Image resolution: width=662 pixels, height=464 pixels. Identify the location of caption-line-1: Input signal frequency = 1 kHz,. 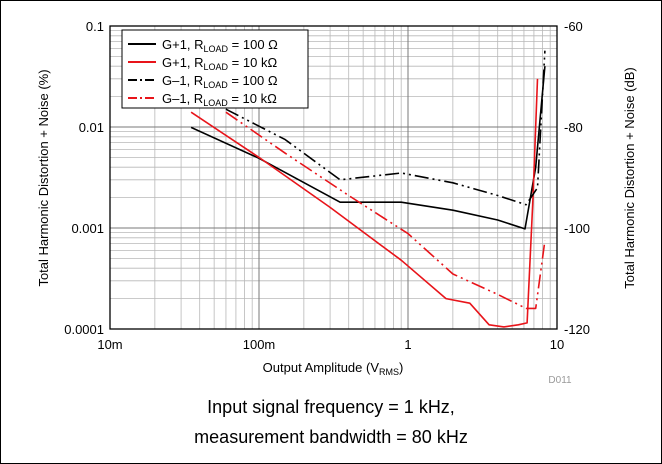
(331, 407).